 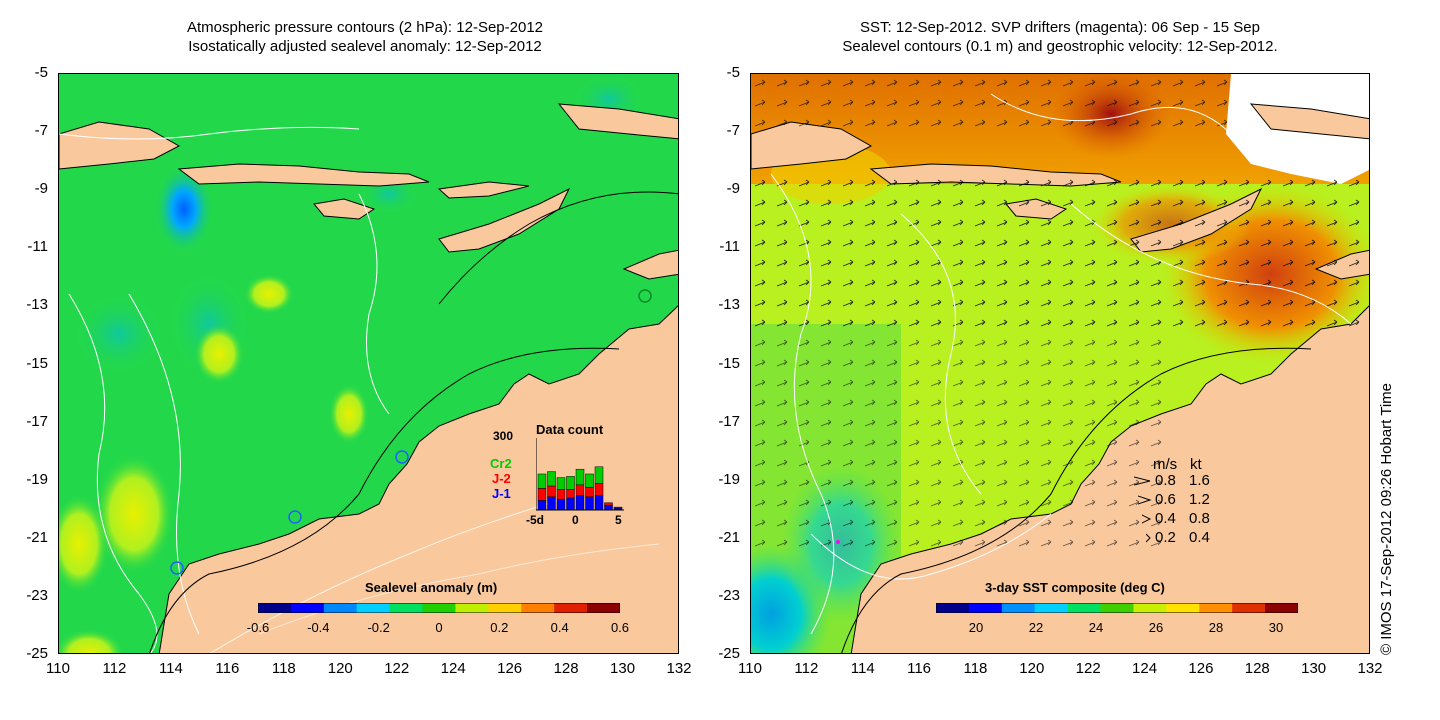 I want to click on left-ytick: -21, so click(x=37, y=537).